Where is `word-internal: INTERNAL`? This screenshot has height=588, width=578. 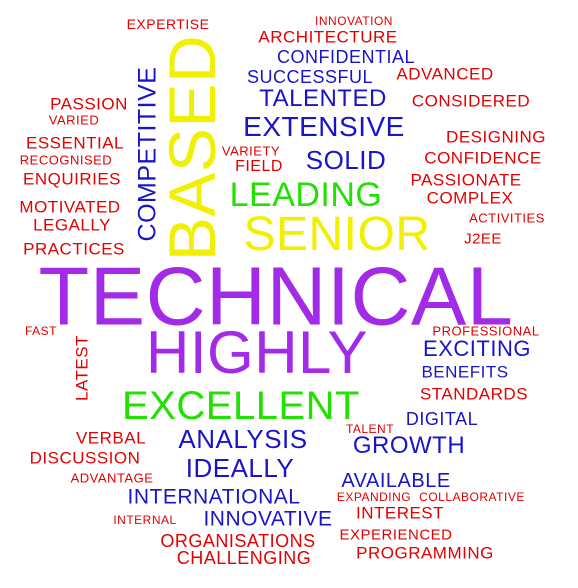
word-internal: INTERNAL is located at coordinates (145, 520).